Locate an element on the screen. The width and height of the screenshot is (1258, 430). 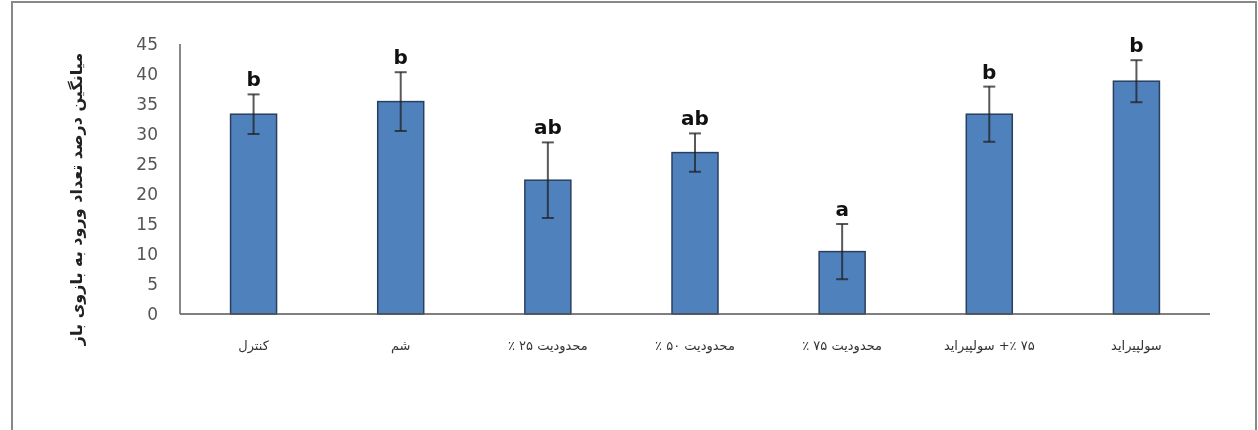
y-tick-label: 5 is located at coordinates (152, 284).